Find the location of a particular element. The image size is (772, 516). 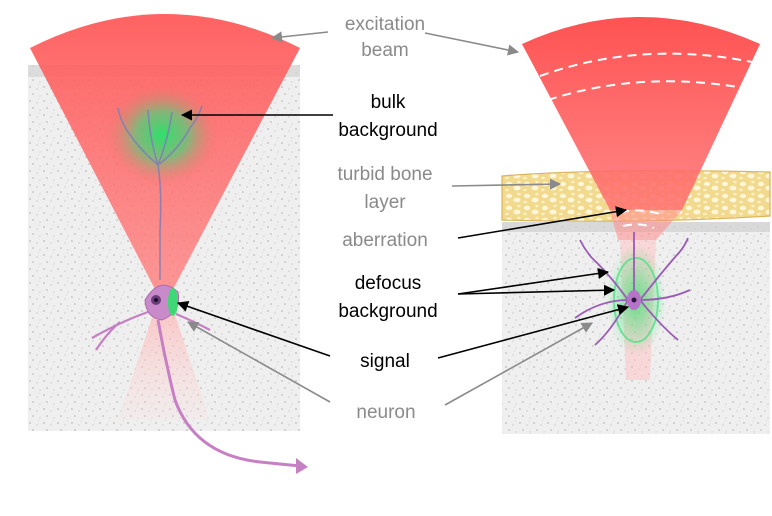

axon-arrow-head is located at coordinates (302, 466).